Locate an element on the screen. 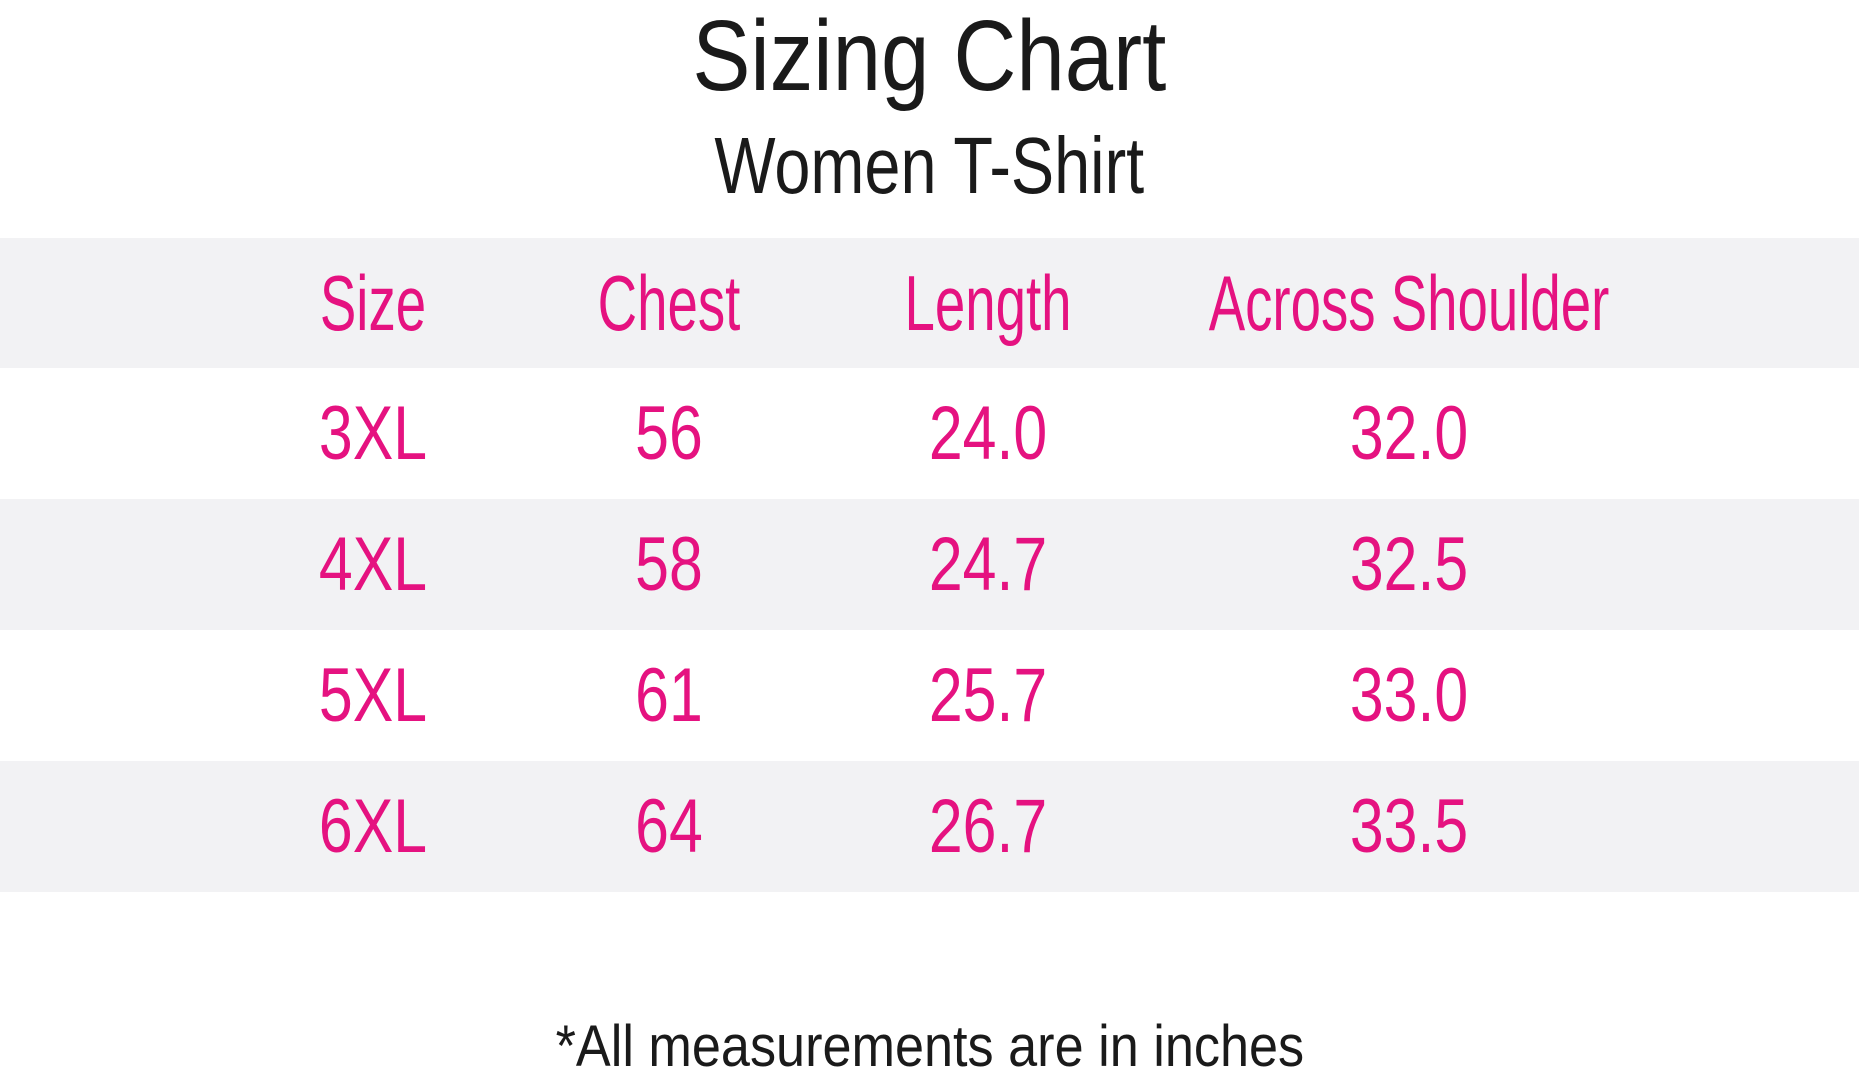  table-row-6xl: 6XL 64 26.7 33.5 is located at coordinates (929, 826).